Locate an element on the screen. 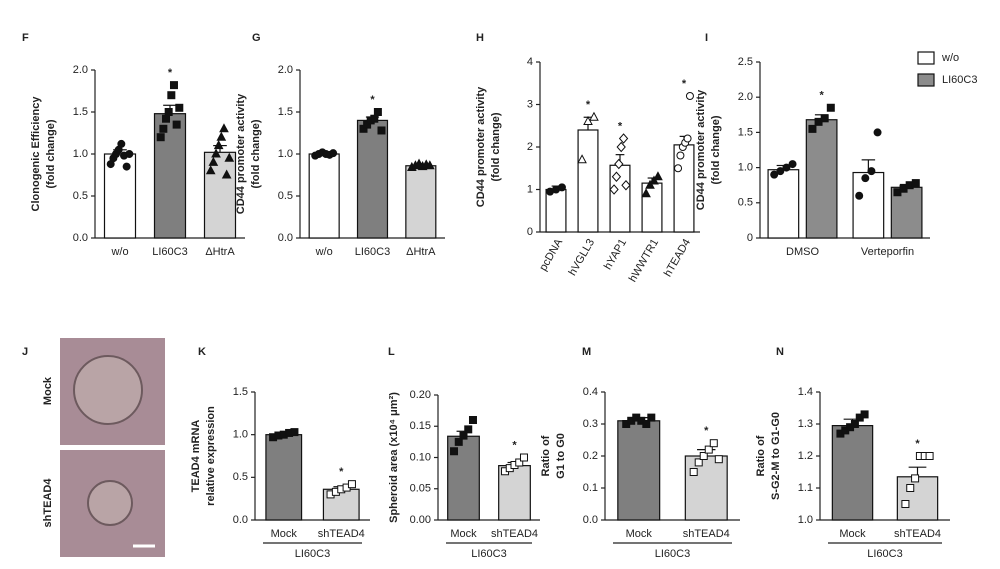  y-tick-label: 0.15 is located at coordinates (420, 426).